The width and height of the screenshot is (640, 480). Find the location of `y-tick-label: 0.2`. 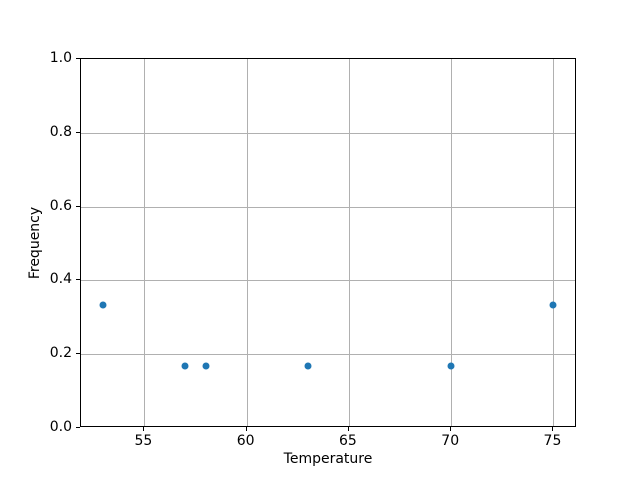

y-tick-label: 0.2 is located at coordinates (60, 353).